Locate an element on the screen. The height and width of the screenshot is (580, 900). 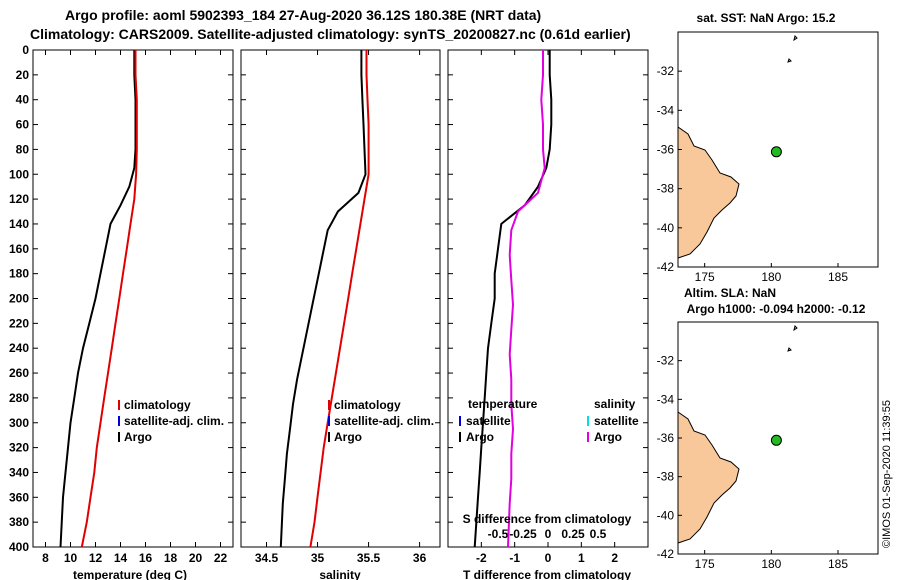
y-tick-label: 280 is located at coordinates (19, 398).